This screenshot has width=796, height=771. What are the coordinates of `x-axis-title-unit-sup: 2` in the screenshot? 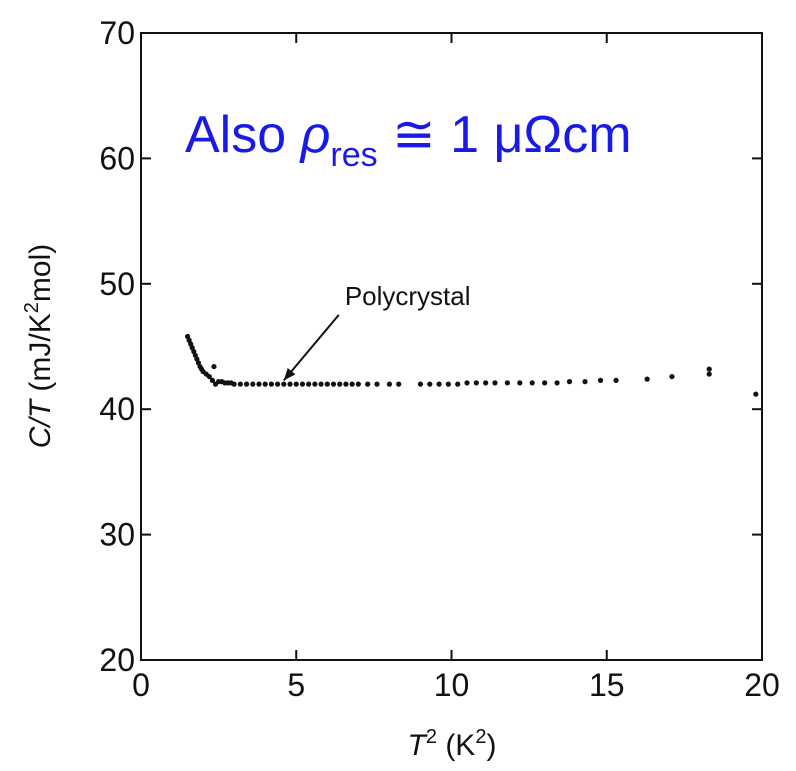 It's located at (480, 737).